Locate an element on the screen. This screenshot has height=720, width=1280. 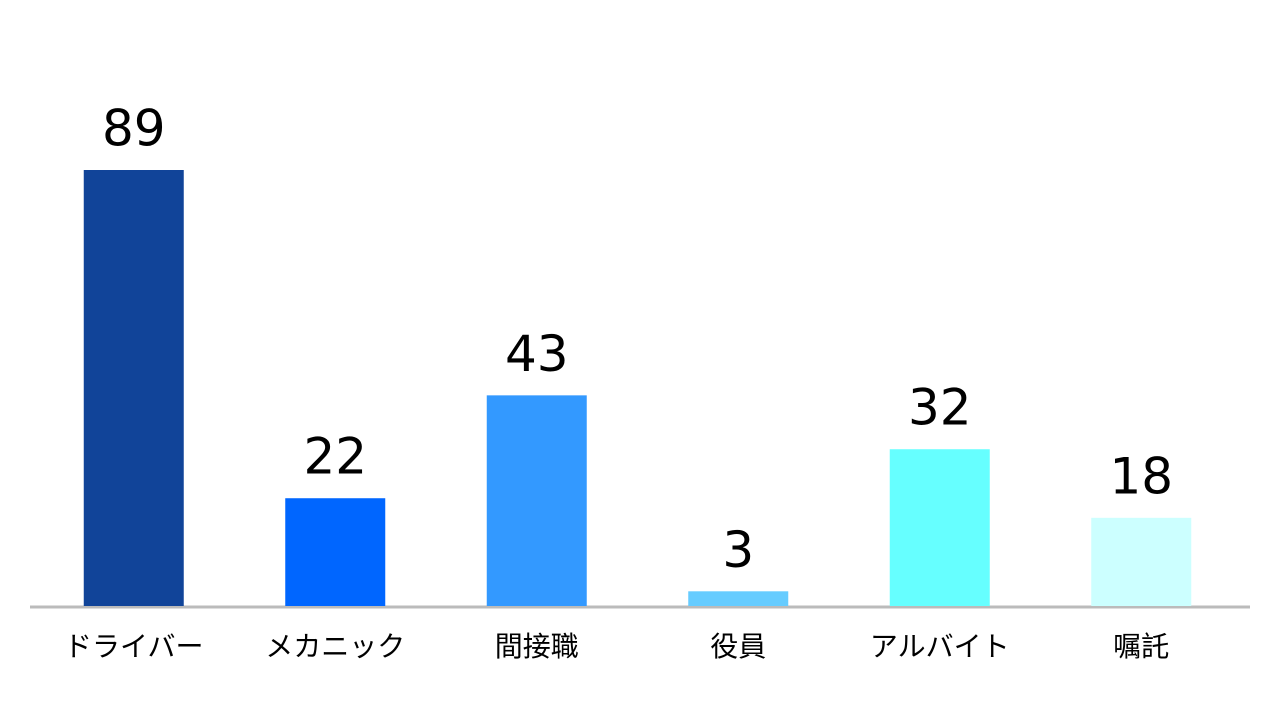
value-label: 22 is located at coordinates (335, 457).